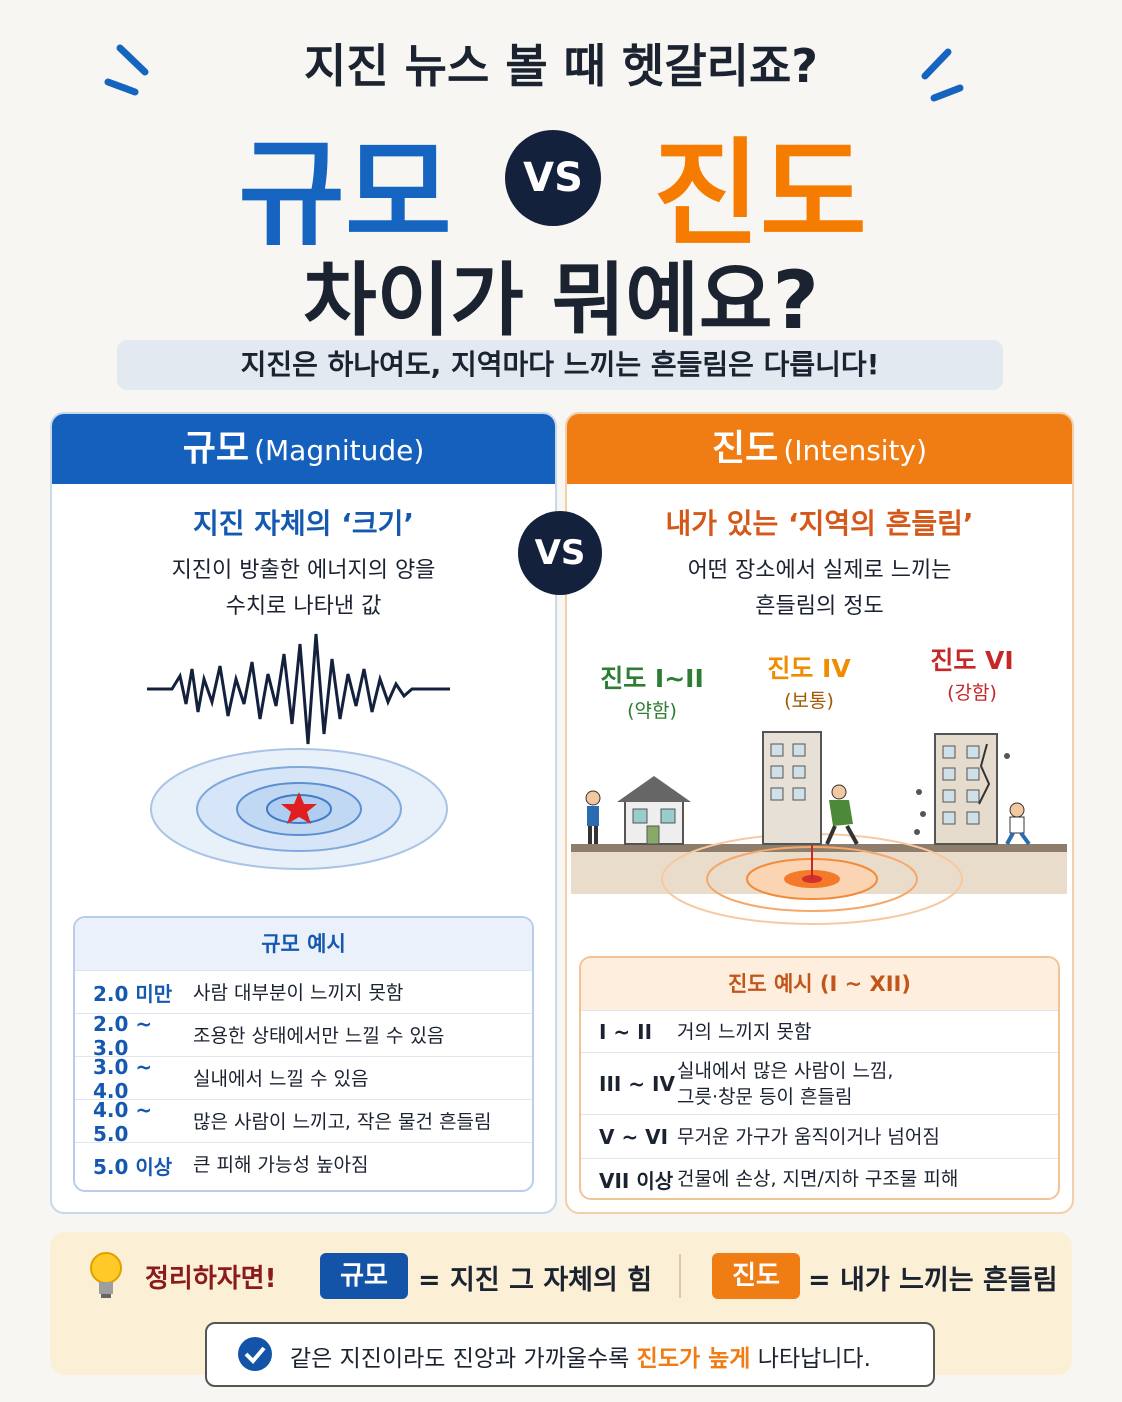 This screenshot has height=1402, width=1122. I want to click on summary-text: = 내가 느끼는 흔들림, so click(933, 1280).